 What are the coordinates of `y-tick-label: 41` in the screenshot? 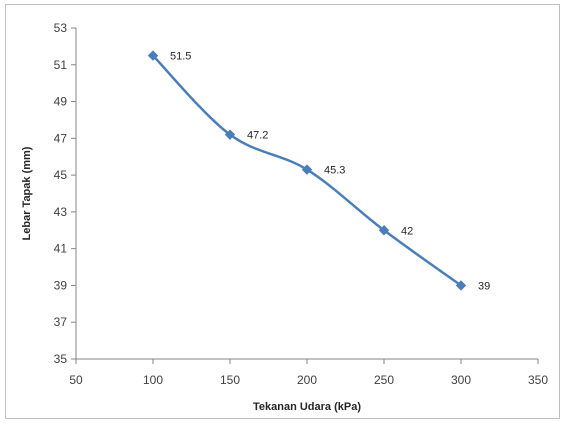 It's located at (61, 249).